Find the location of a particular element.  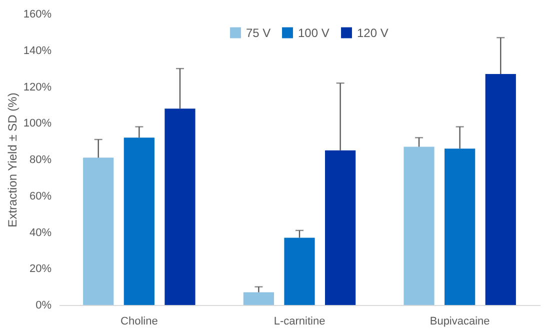

y-tick-label: 140% is located at coordinates (37, 50).